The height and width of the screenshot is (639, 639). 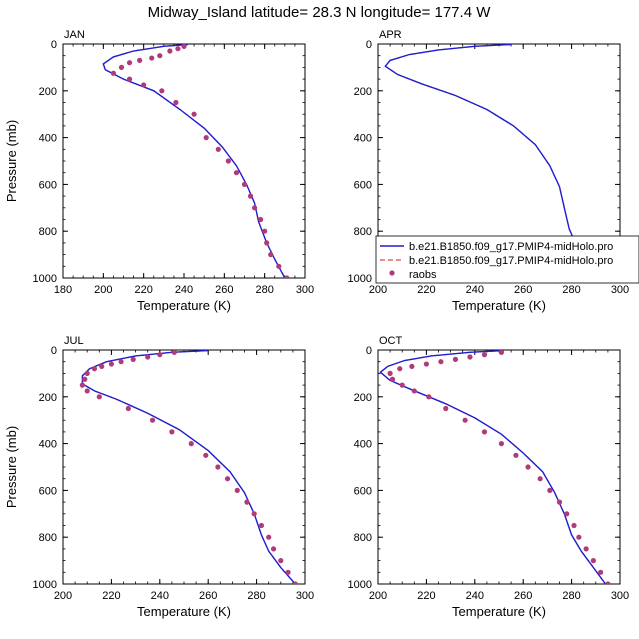 What do you see at coordinates (392, 273) in the screenshot?
I see `legend-swatch-marker` at bounding box center [392, 273].